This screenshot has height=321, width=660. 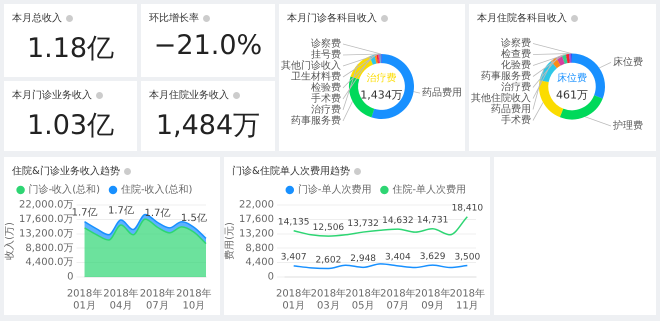 I want to click on y-tick-label: 17,600.0万, so click(x=46, y=219).